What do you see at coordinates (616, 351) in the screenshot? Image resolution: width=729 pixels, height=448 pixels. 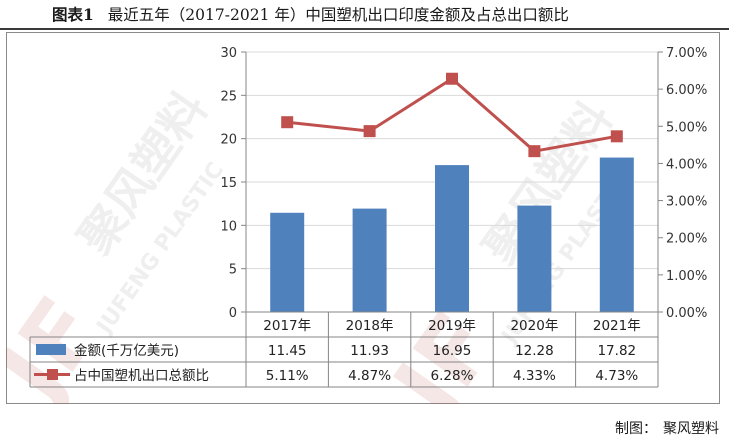 I see `table-value-amount: 17.82` at bounding box center [616, 351].